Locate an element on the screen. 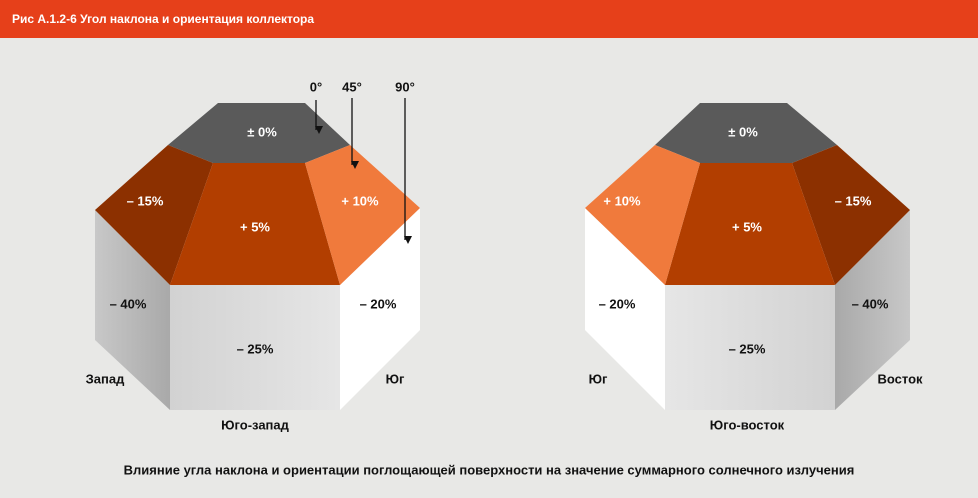  angle-label: 0° is located at coordinates (316, 86).